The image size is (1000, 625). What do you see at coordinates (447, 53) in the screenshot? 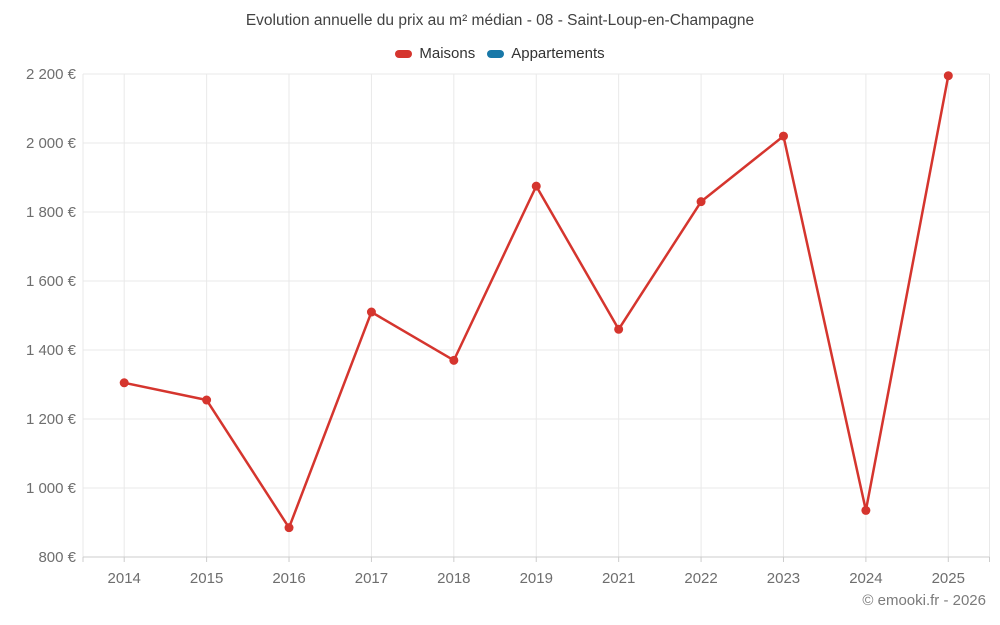
I see `legend-label: Maisons` at bounding box center [447, 53].